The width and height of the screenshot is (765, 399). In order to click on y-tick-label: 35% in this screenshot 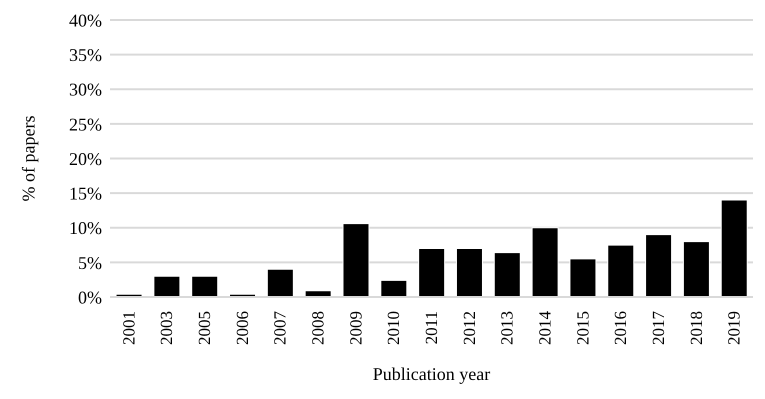, I will do `click(85, 55)`.